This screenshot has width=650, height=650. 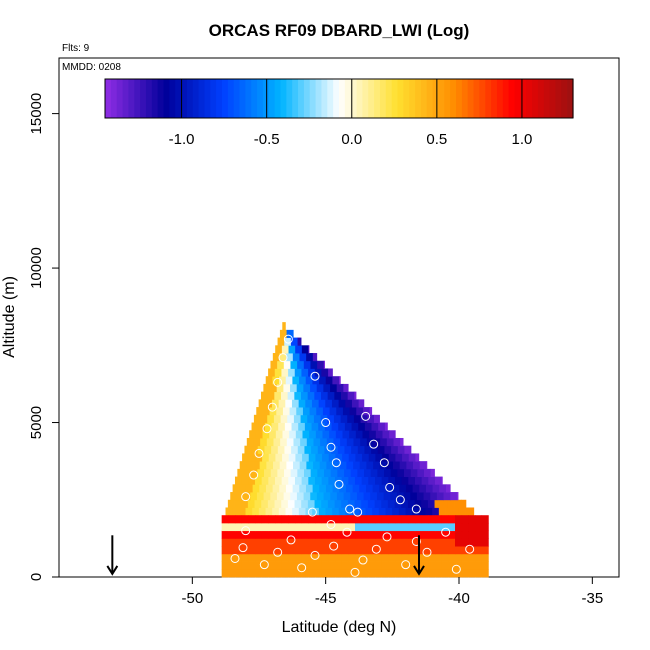 I want to click on arrow-head, so click(x=419, y=570).